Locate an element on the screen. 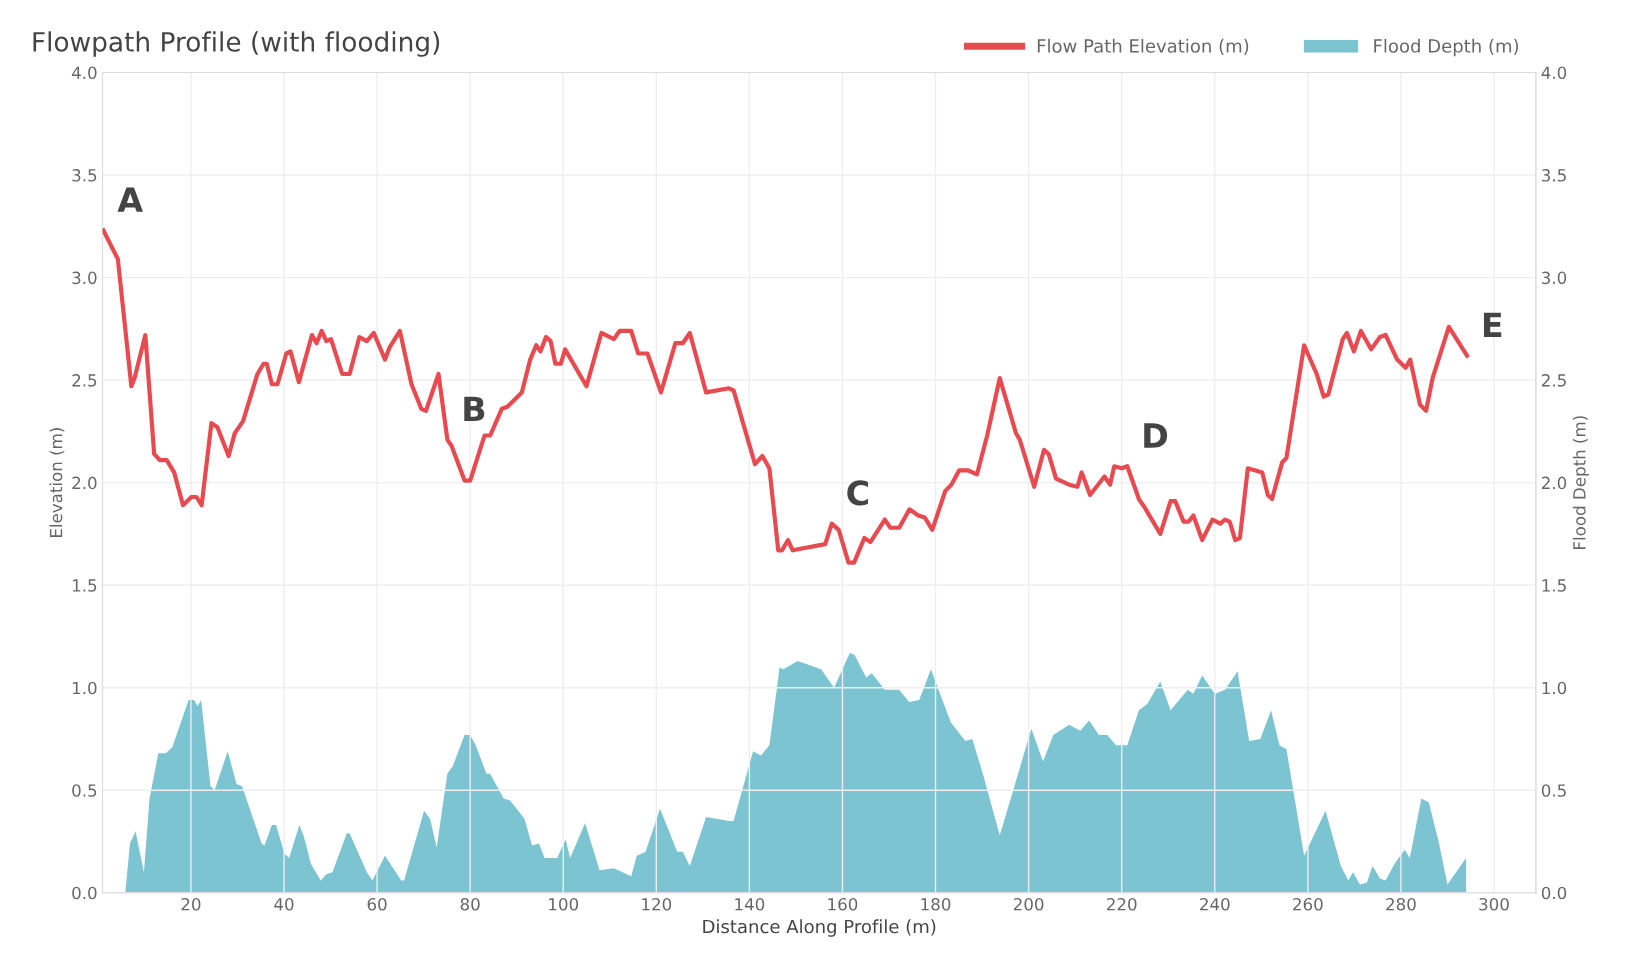  y-tick-label: 3.5 is located at coordinates (84, 175).